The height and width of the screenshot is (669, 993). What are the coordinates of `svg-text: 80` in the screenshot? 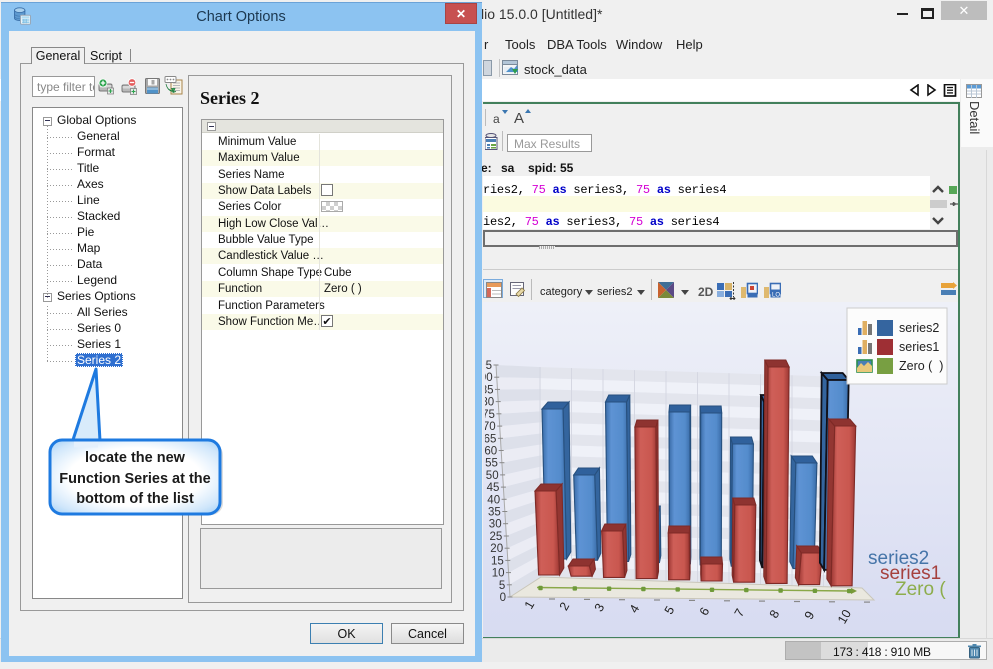 It's located at (489, 403).